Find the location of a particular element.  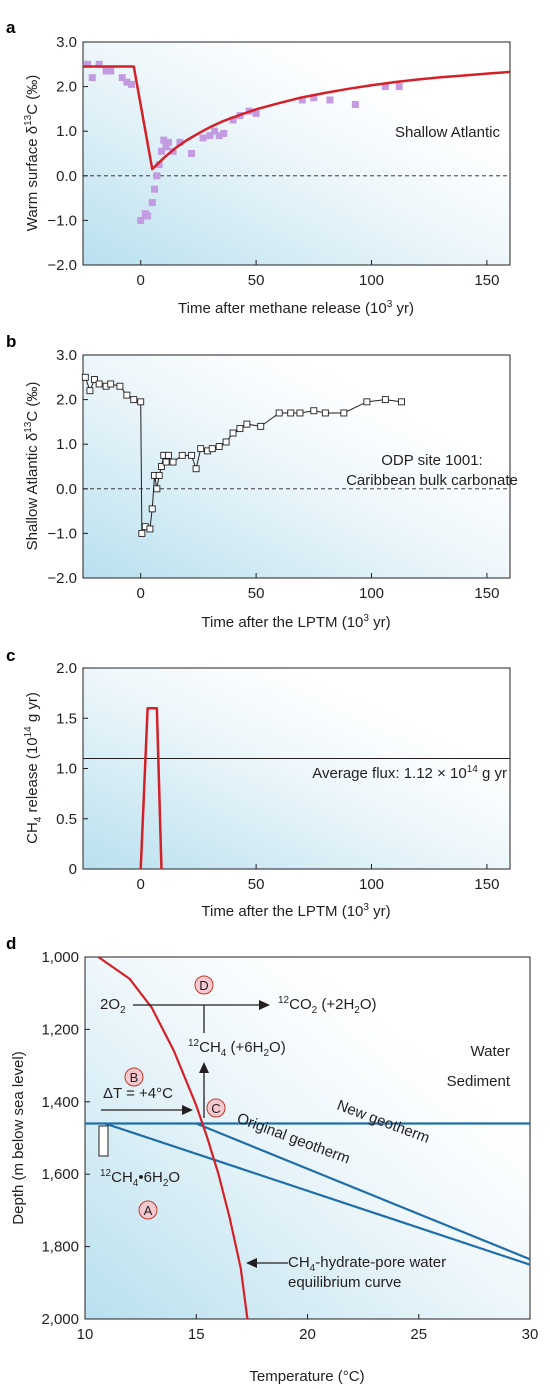

panel-b-xtick-label: 0 is located at coordinates (141, 593).